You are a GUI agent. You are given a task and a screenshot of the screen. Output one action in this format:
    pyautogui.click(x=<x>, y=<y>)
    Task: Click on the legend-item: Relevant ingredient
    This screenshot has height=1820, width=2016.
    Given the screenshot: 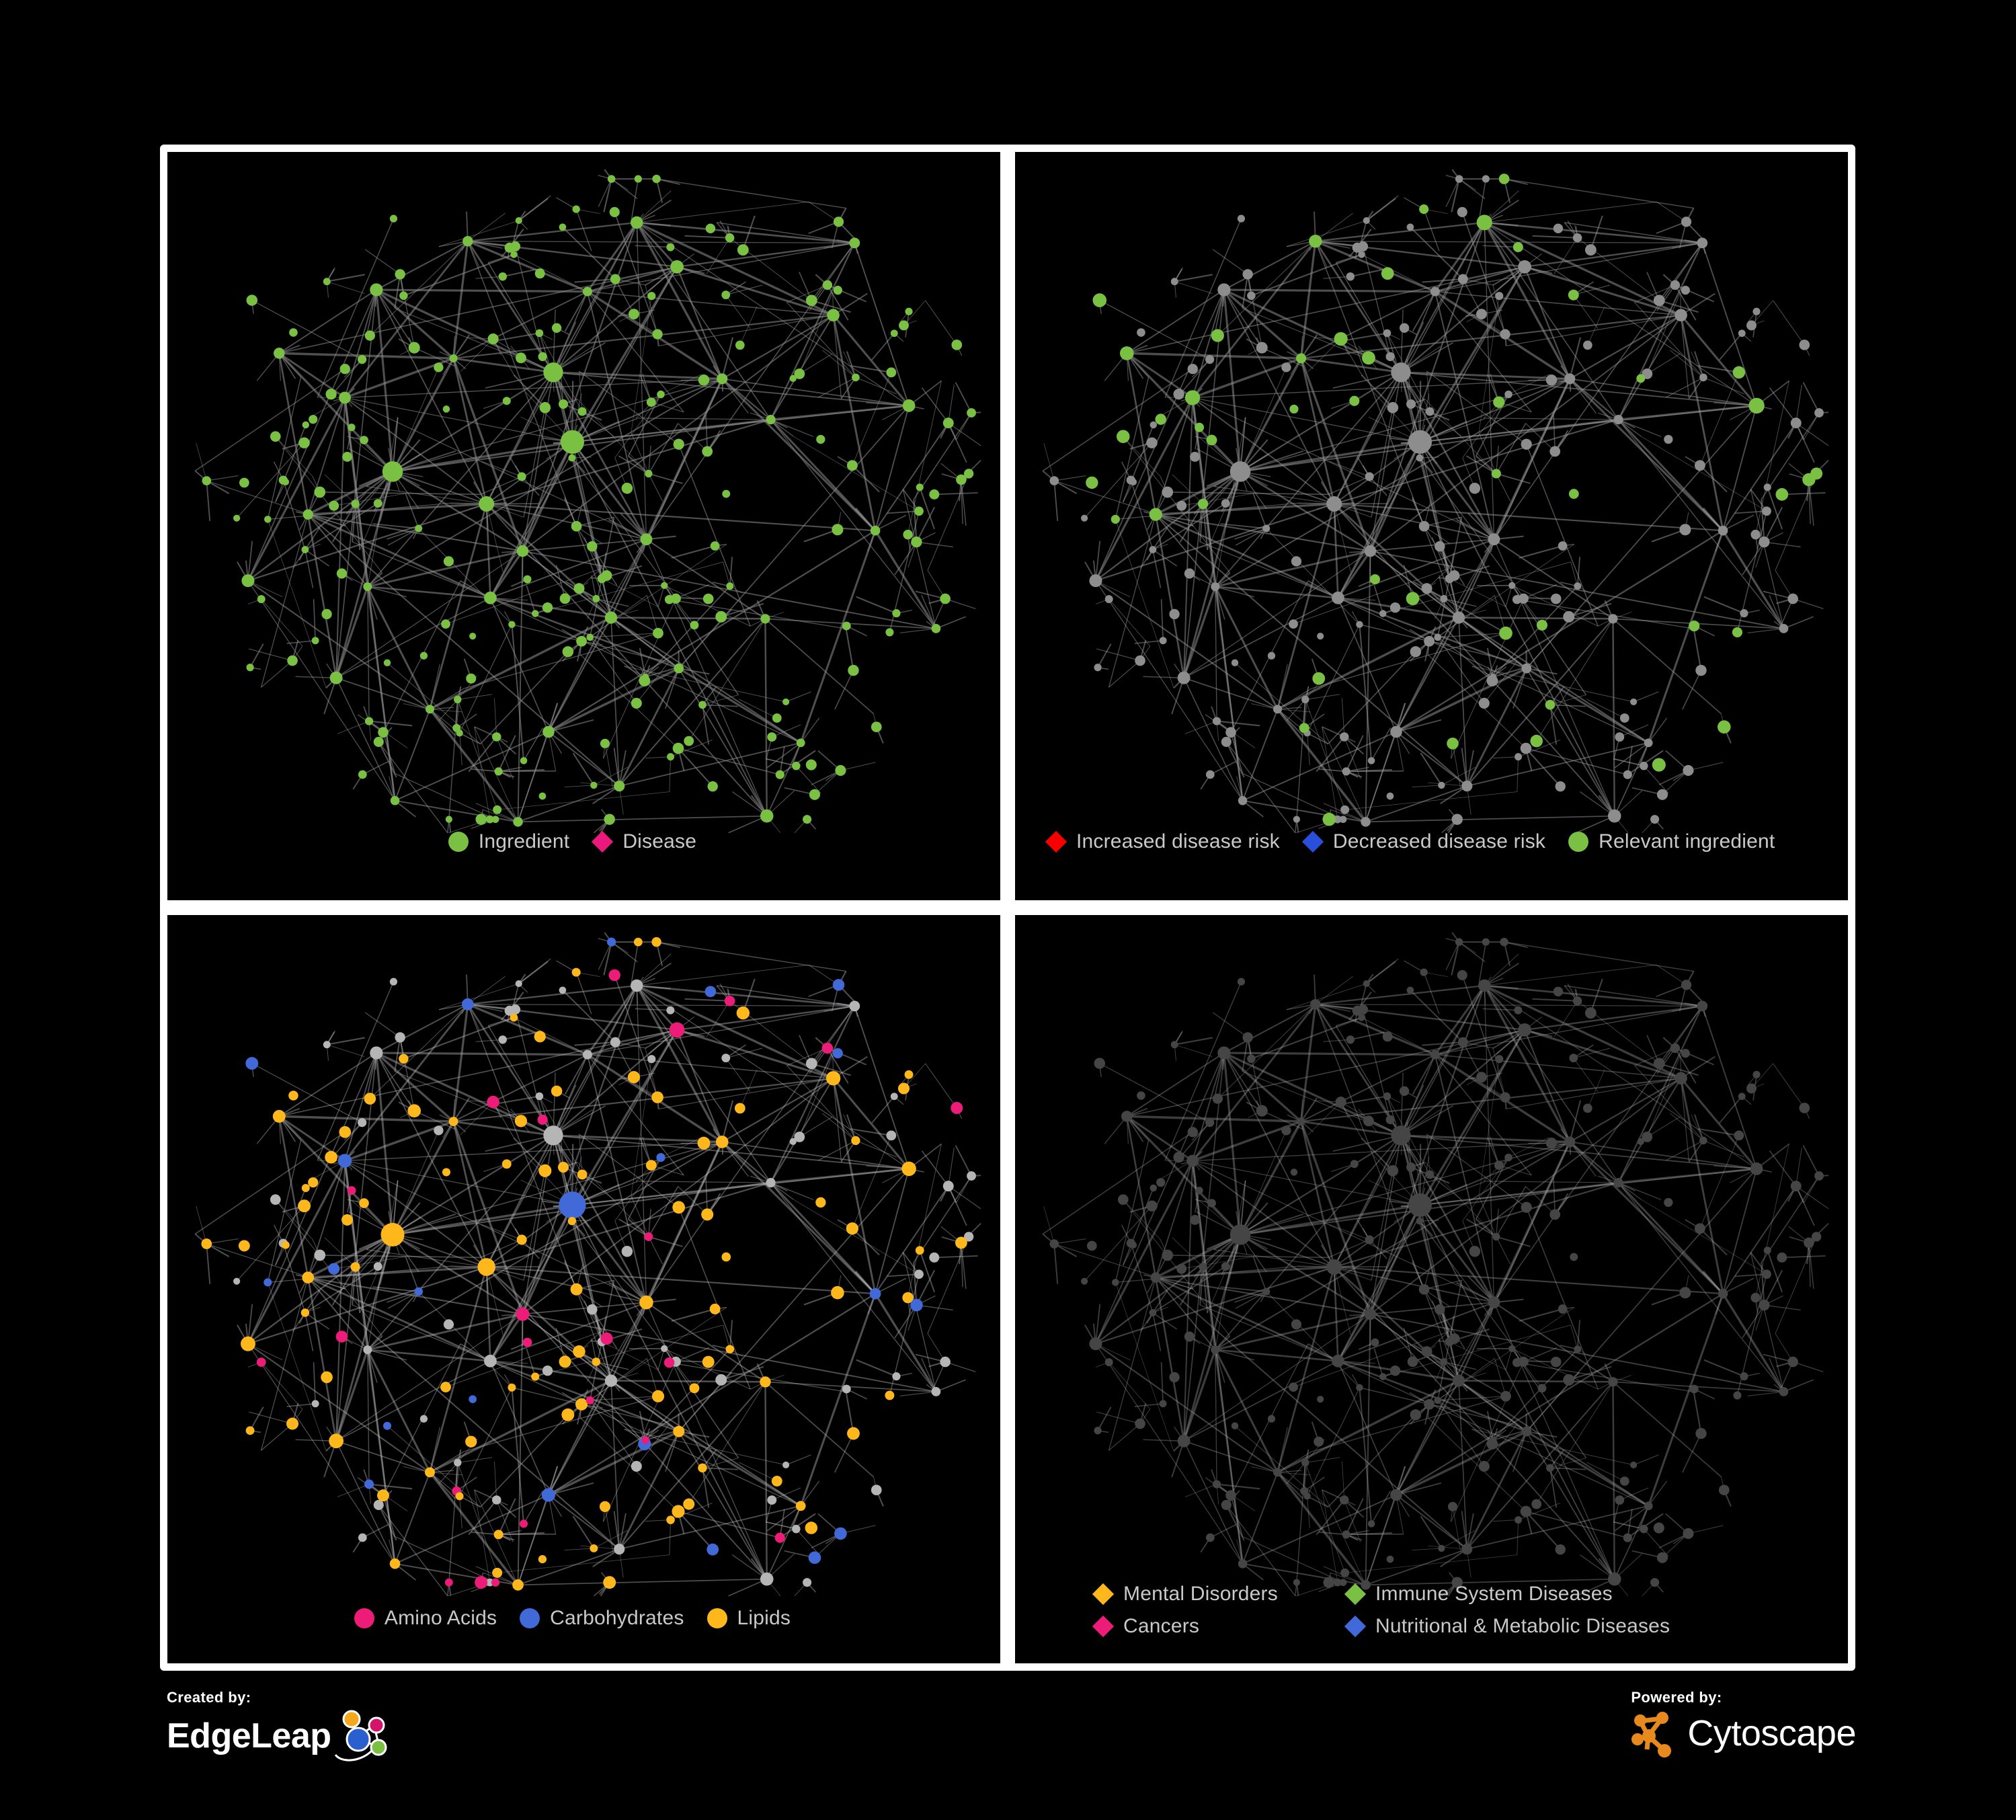 What is the action you would take?
    pyautogui.click(x=1671, y=842)
    